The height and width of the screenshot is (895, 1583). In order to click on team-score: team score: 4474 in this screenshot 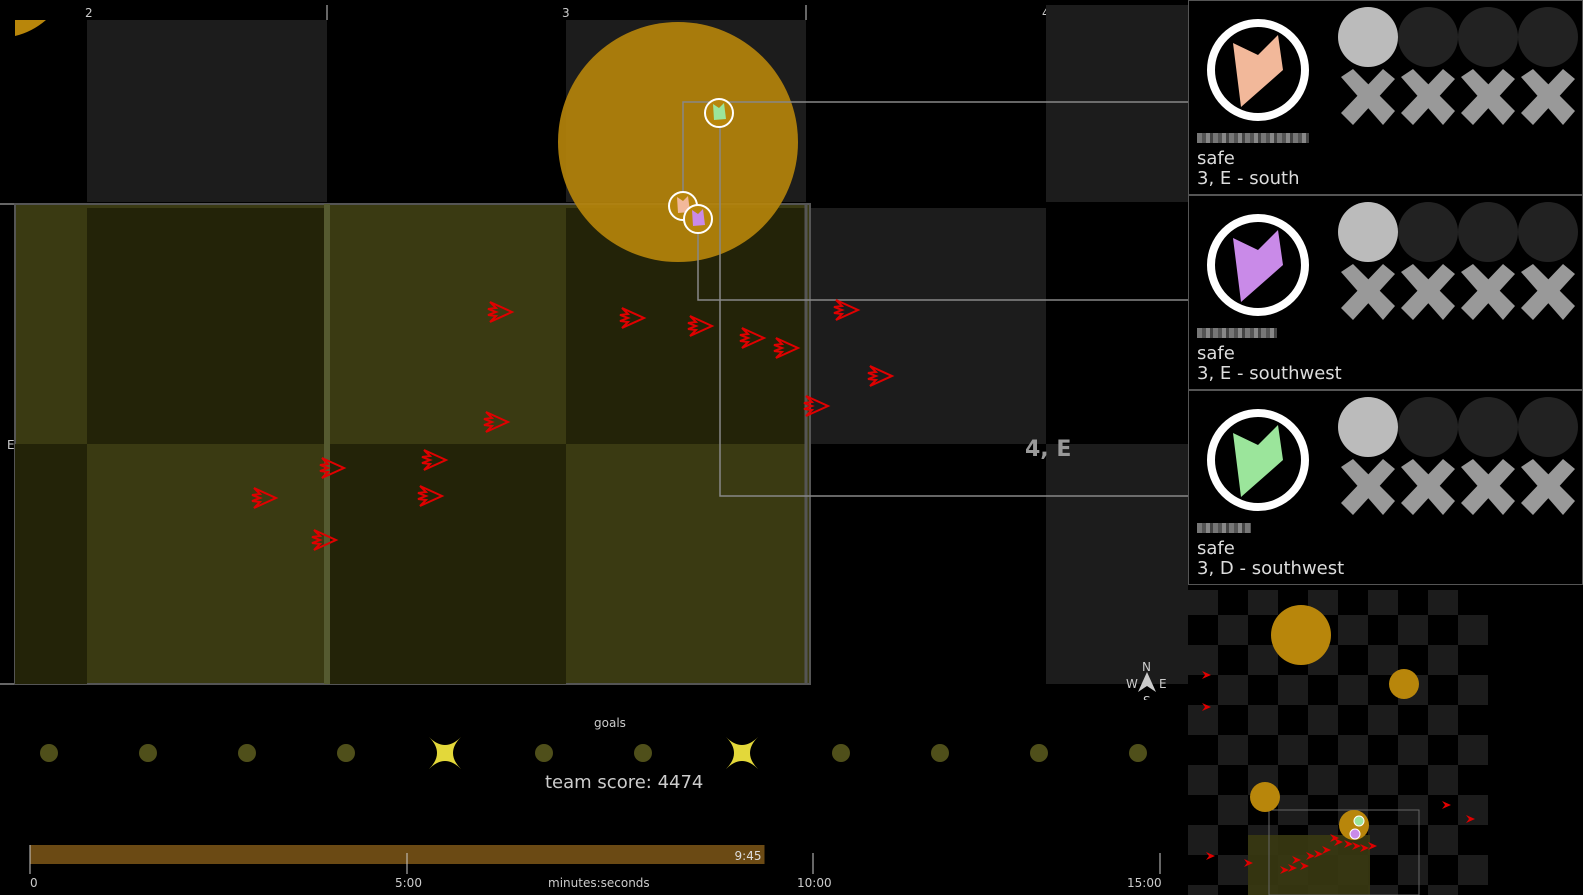, I will do `click(624, 782)`.